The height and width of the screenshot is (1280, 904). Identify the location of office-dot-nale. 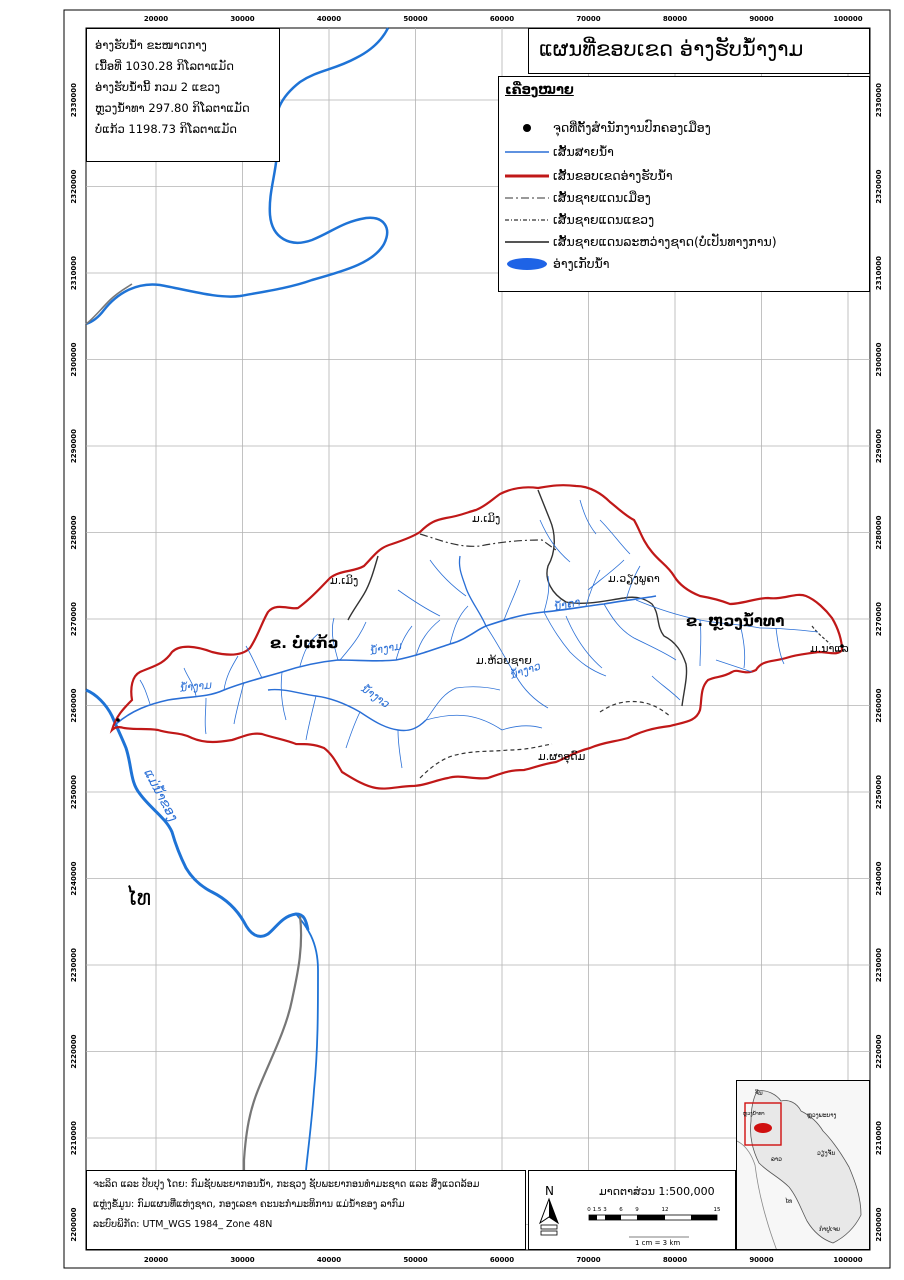
(842, 646).